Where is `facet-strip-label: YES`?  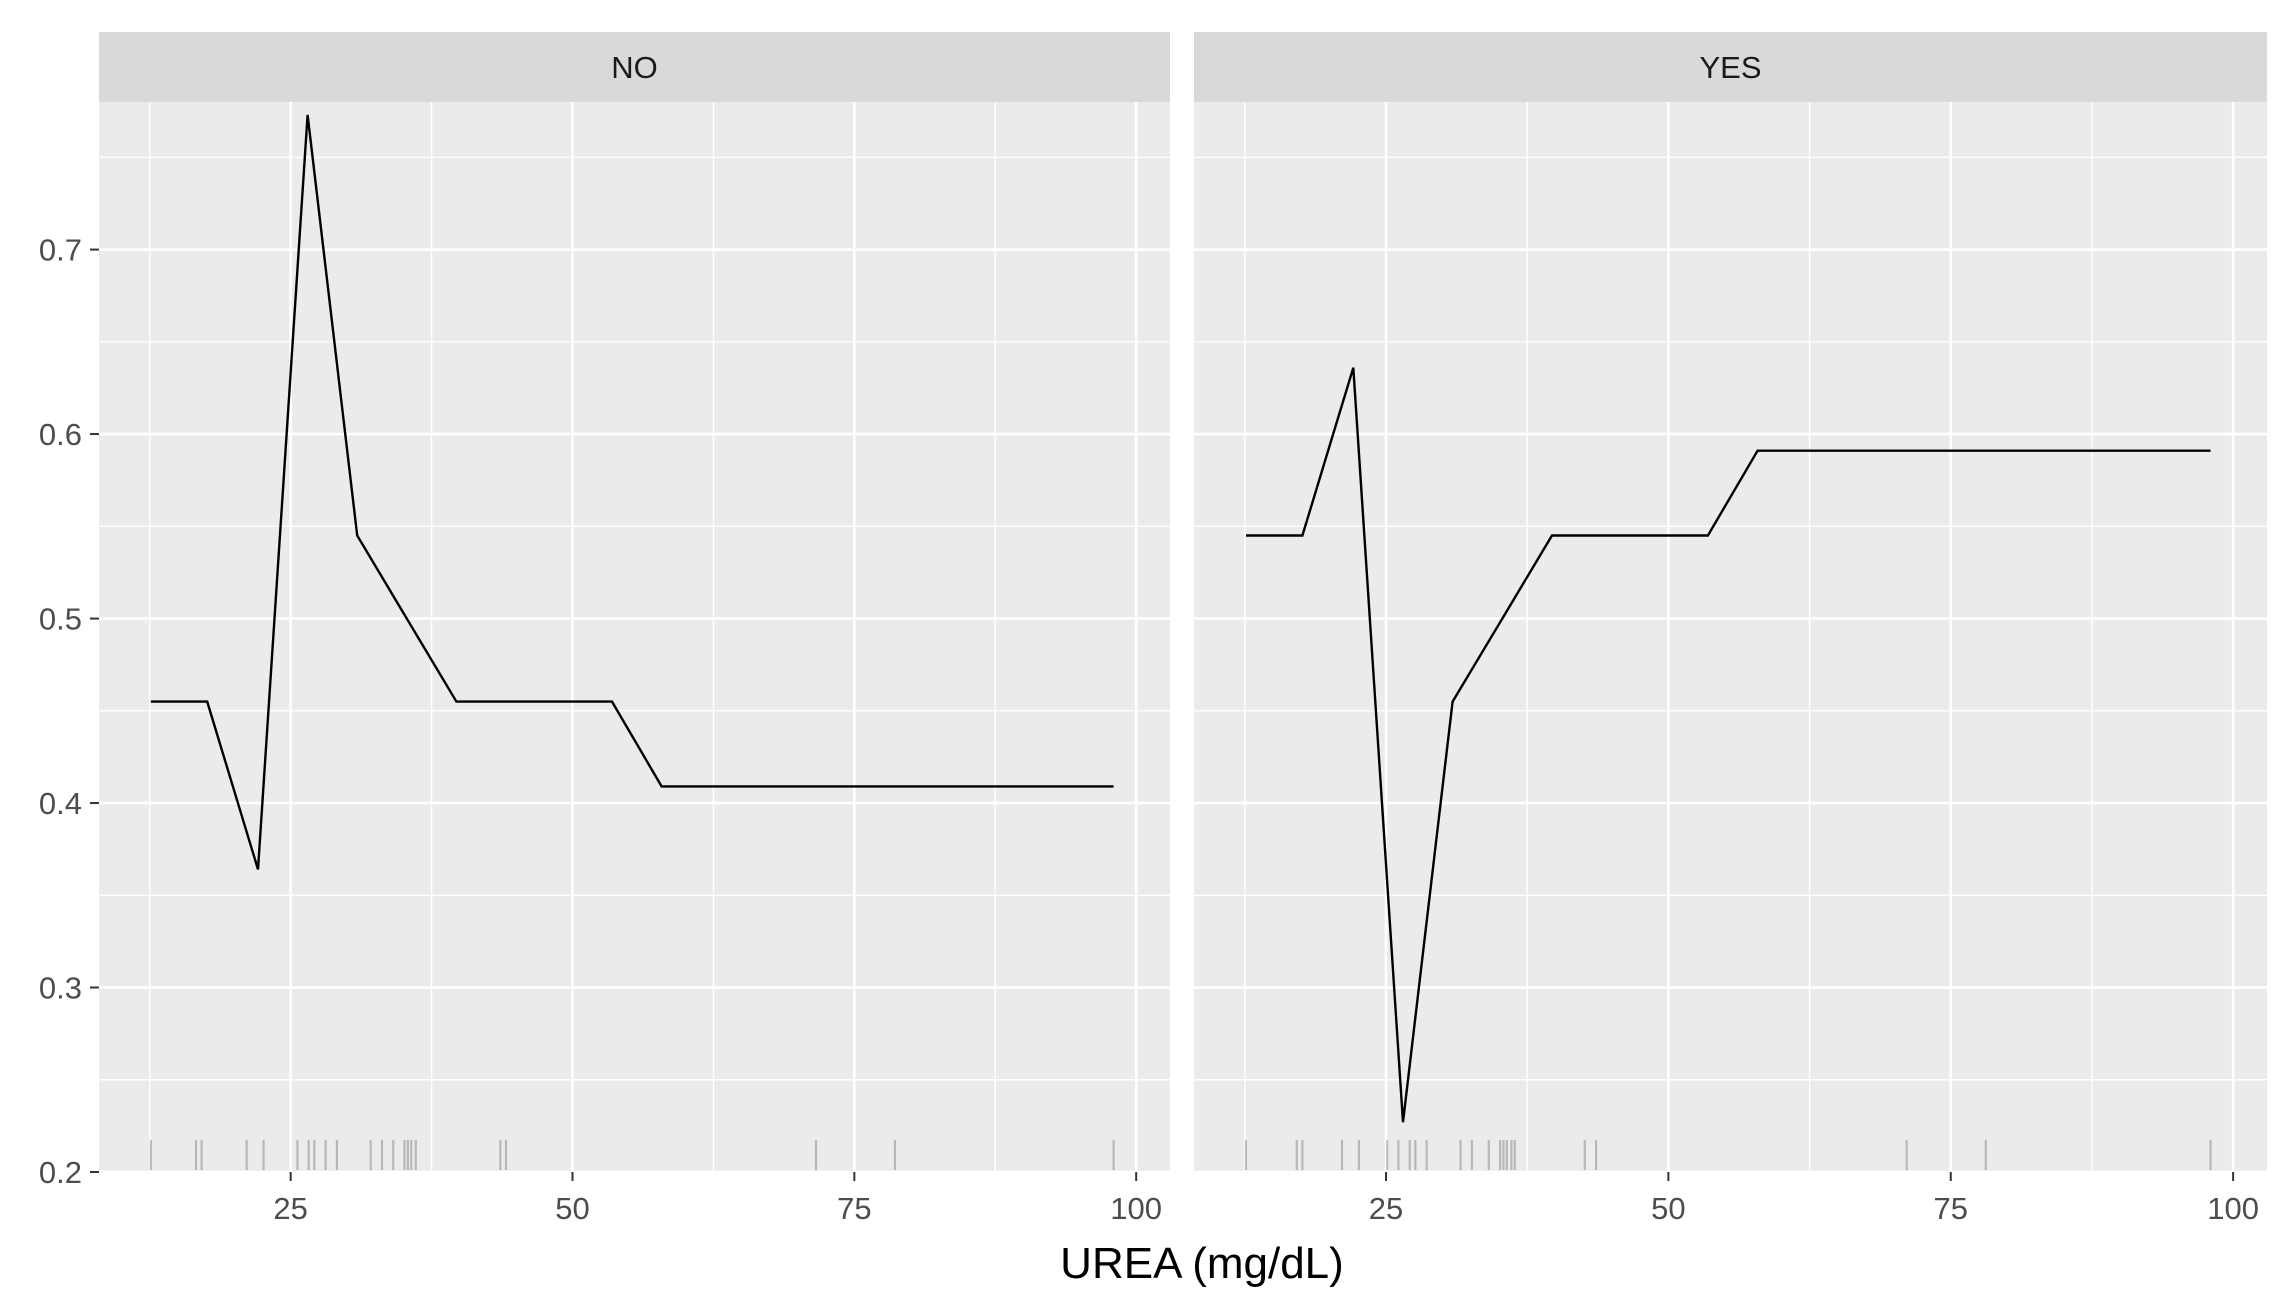 facet-strip-label: YES is located at coordinates (1730, 67).